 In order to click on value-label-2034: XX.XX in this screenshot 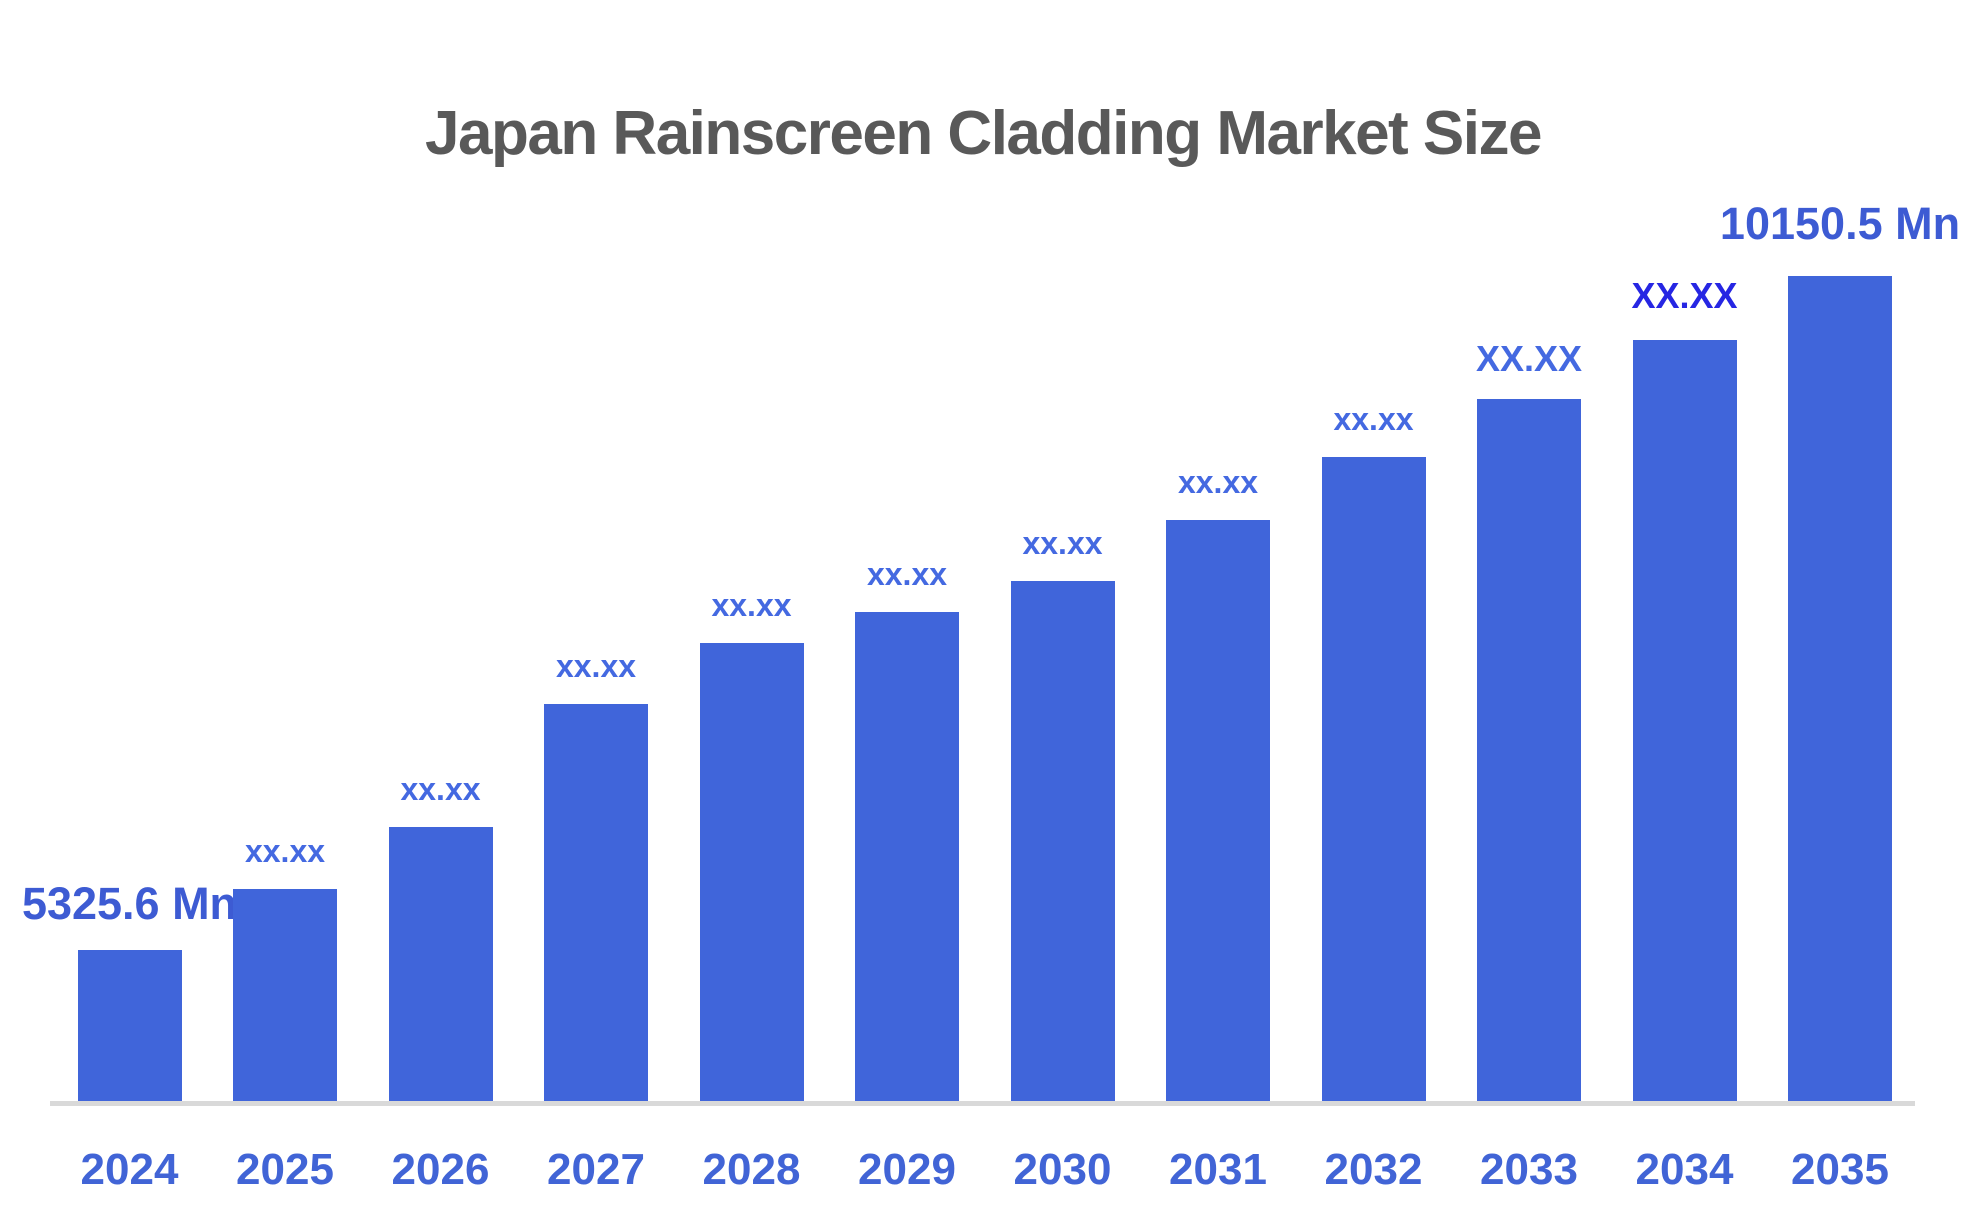, I will do `click(1684, 295)`.